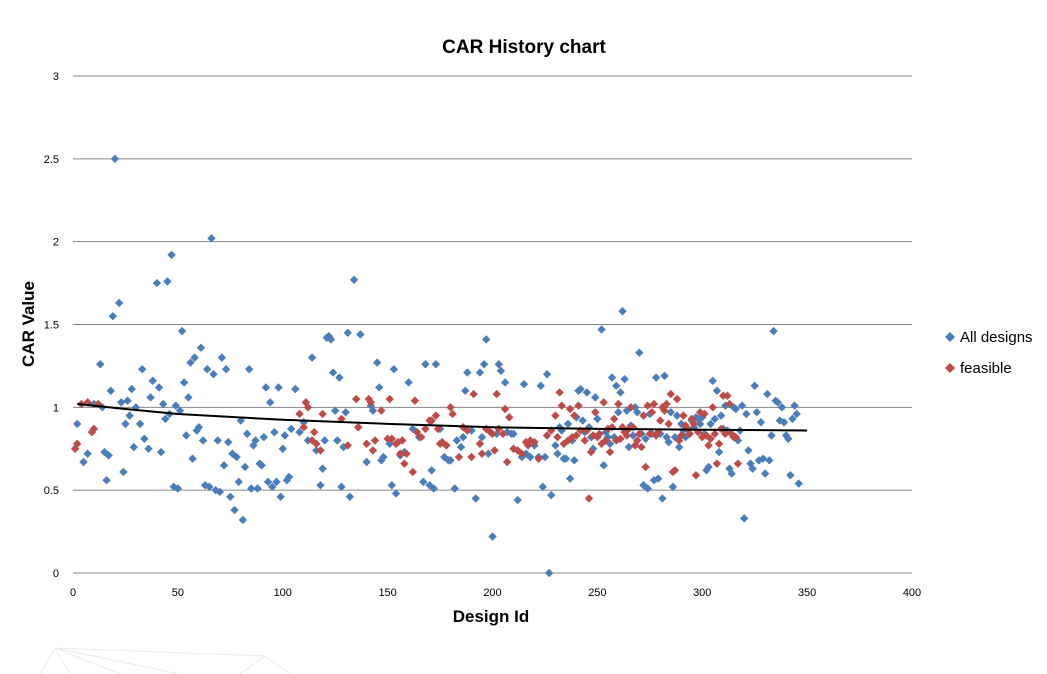  I want to click on legend-label-all-designs: All designs, so click(996, 337).